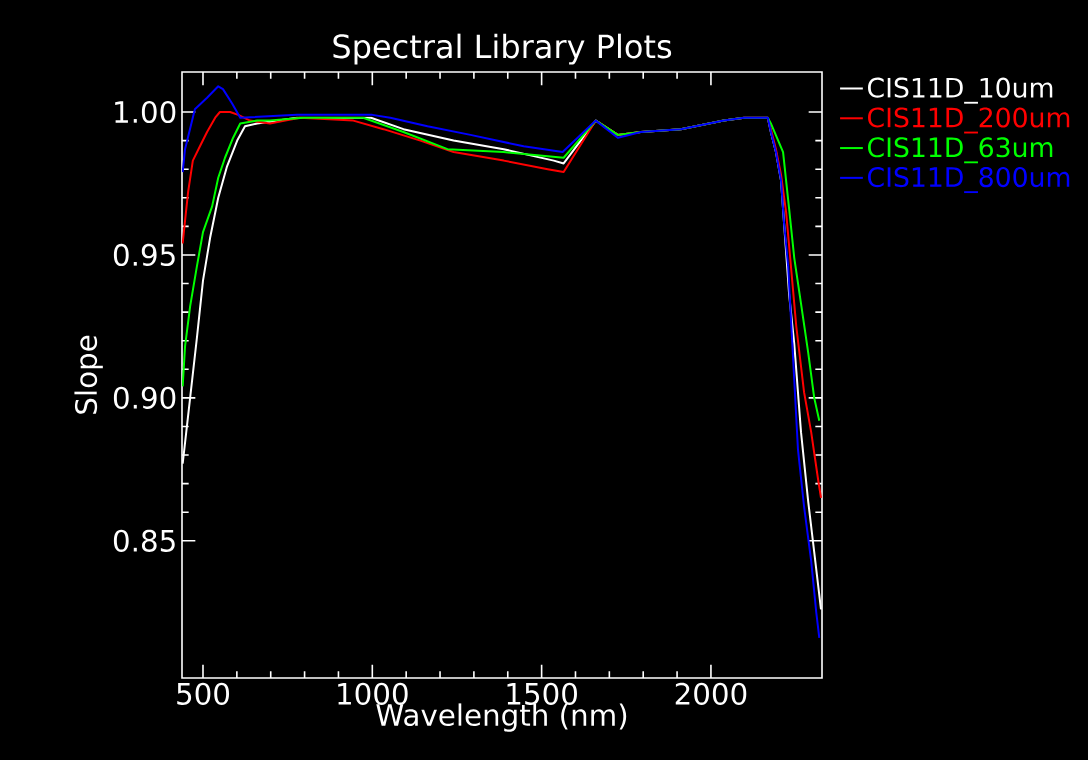 The image size is (1088, 760). What do you see at coordinates (88, 374) in the screenshot?
I see `y-axis-title: Slope` at bounding box center [88, 374].